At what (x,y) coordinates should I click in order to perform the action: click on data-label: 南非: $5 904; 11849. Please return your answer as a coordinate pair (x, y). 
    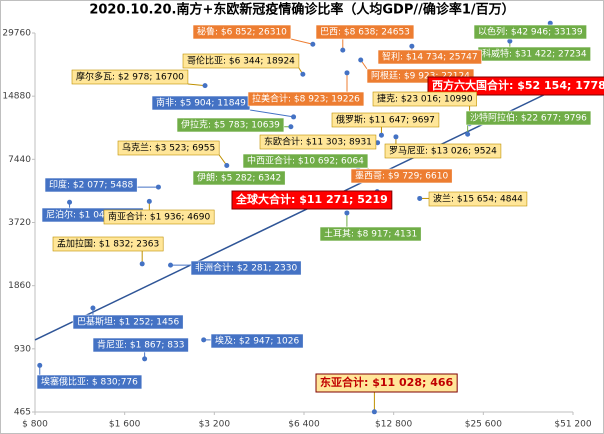
    Looking at the image, I should click on (201, 103).